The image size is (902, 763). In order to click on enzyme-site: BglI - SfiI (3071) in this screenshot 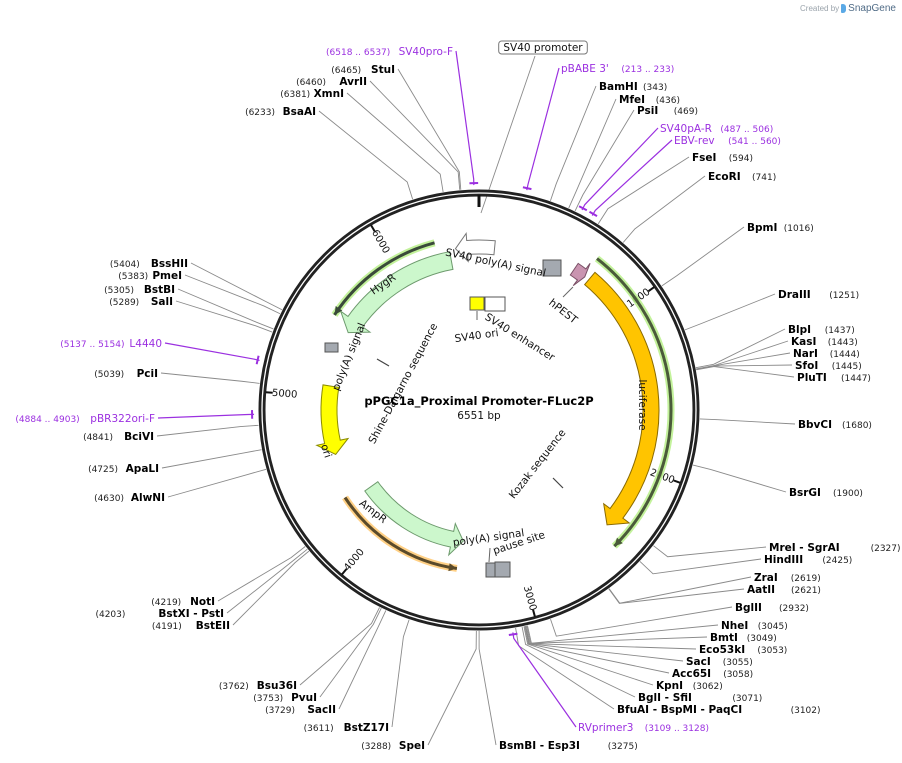, I will do `click(700, 698)`.